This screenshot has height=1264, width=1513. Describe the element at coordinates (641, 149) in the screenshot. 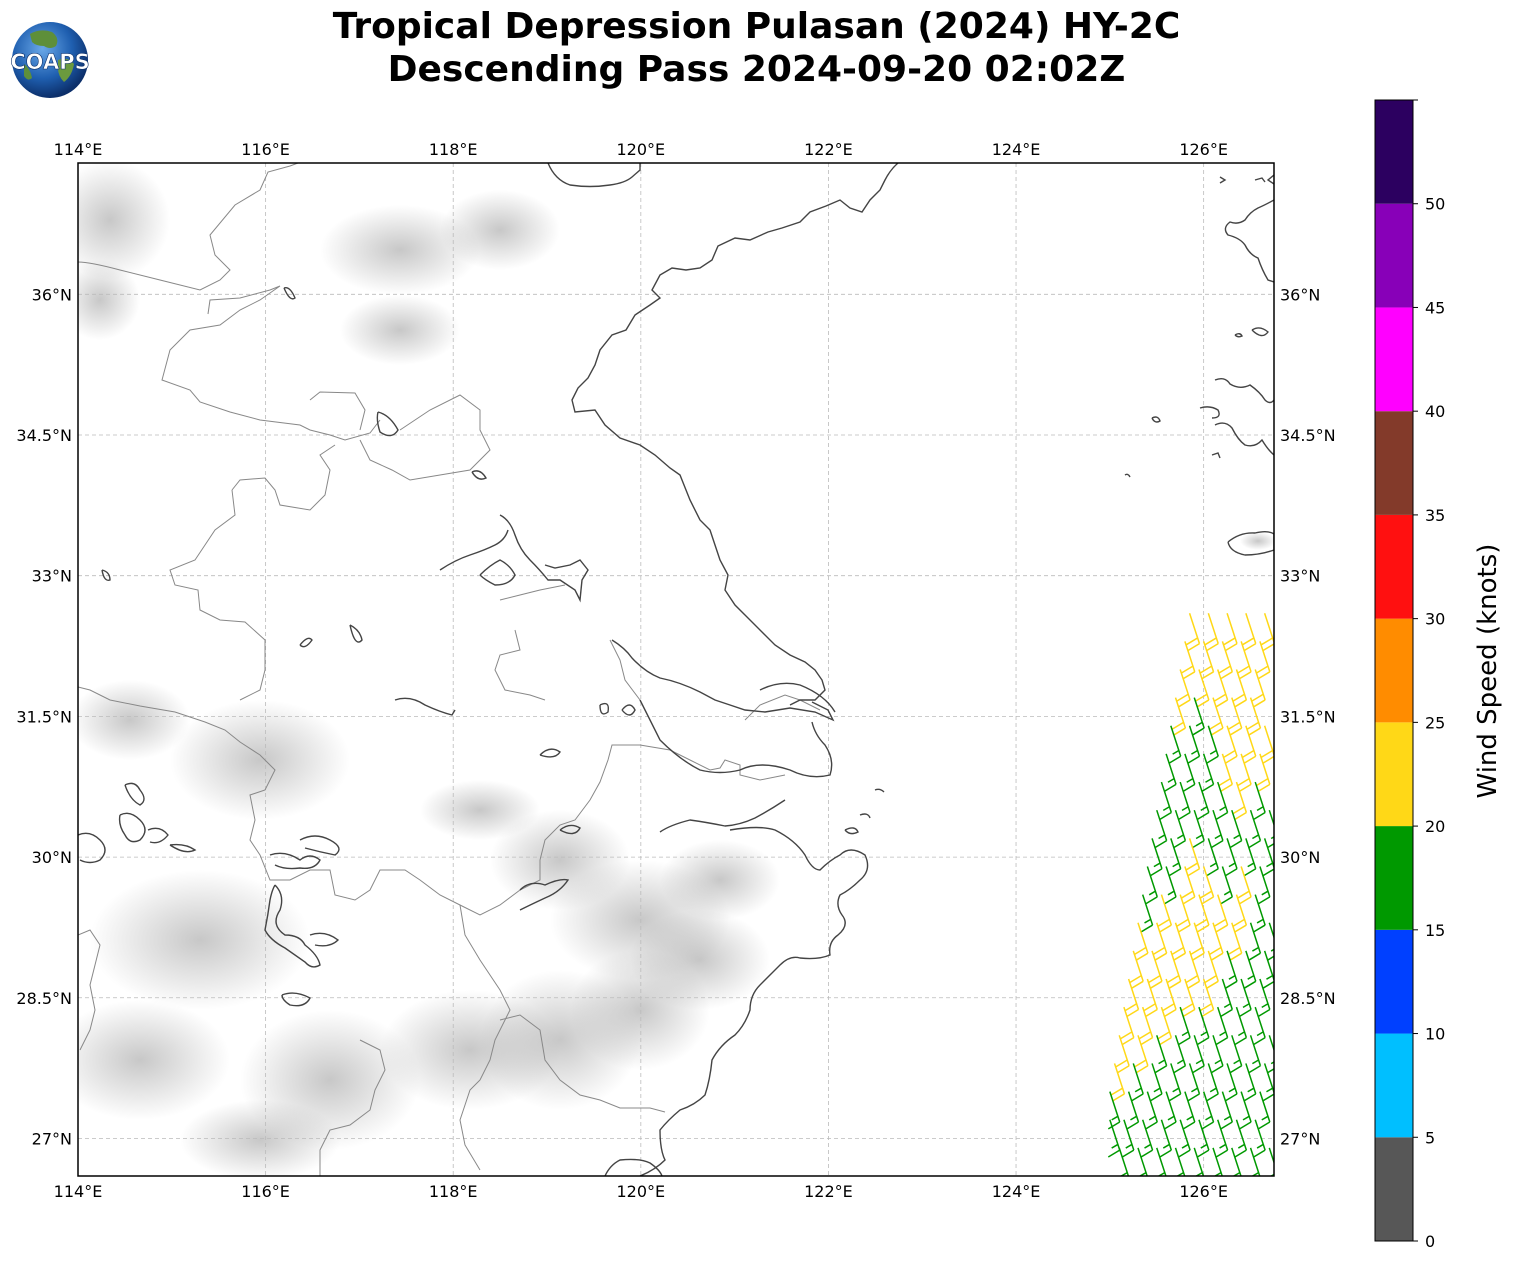

I see `lon-labels-top: 114°E 116°E 118°E 120°E 122°E 124°E 126°E` at that location.